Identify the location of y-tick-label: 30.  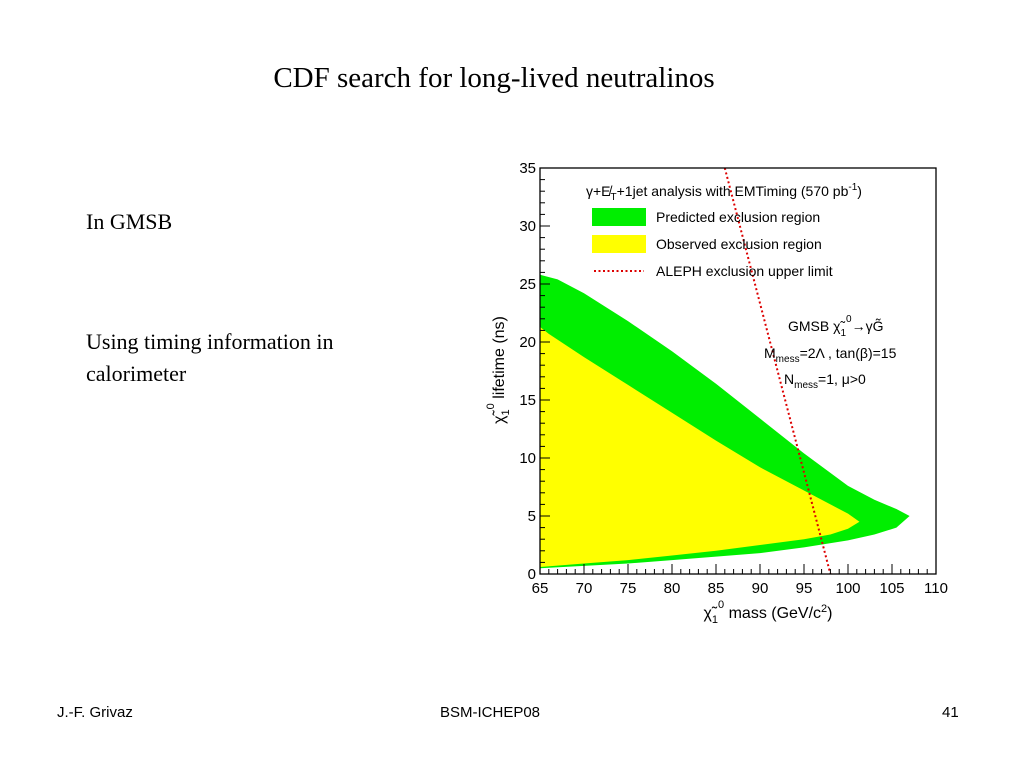
(527, 226).